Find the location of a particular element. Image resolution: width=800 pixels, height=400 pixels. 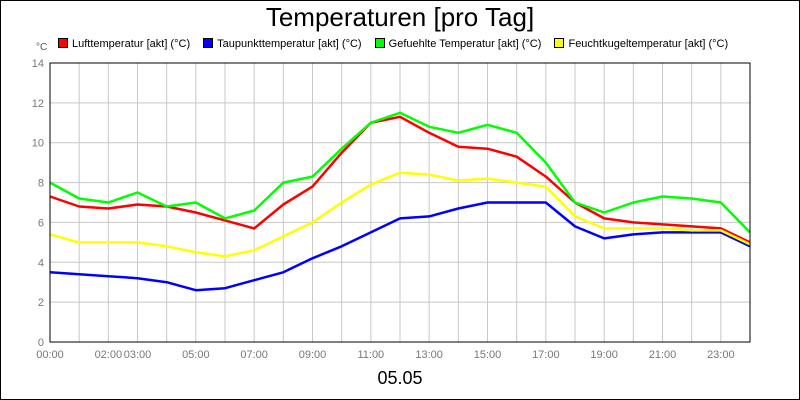

y-tick-label: 4 is located at coordinates (41, 263).